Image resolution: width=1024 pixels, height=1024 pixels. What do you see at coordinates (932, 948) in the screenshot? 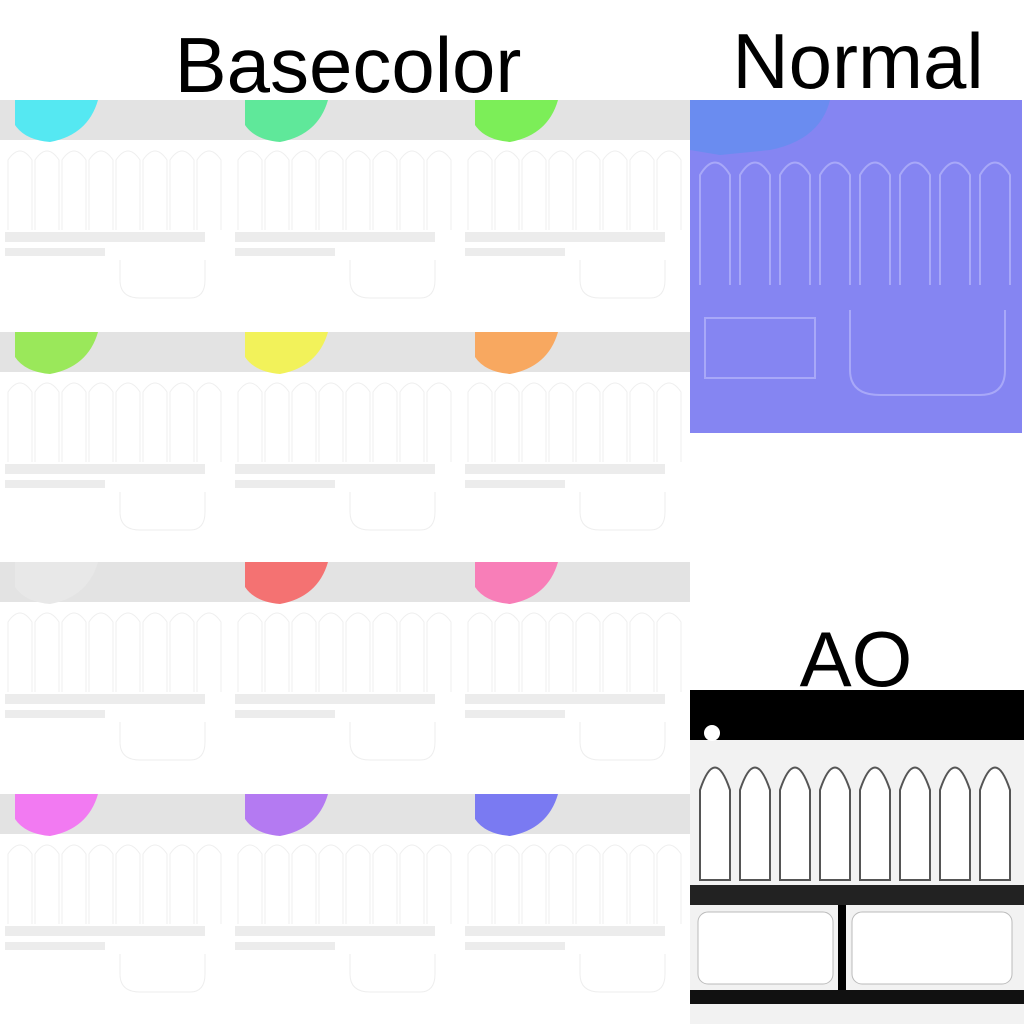
I see `ao-panel` at bounding box center [932, 948].